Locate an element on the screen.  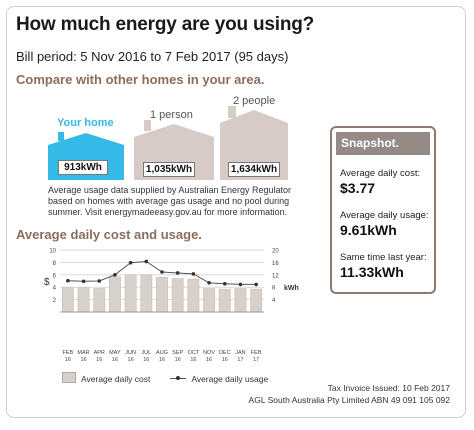
x-tick-label: MAY 16 is located at coordinates (115, 356).